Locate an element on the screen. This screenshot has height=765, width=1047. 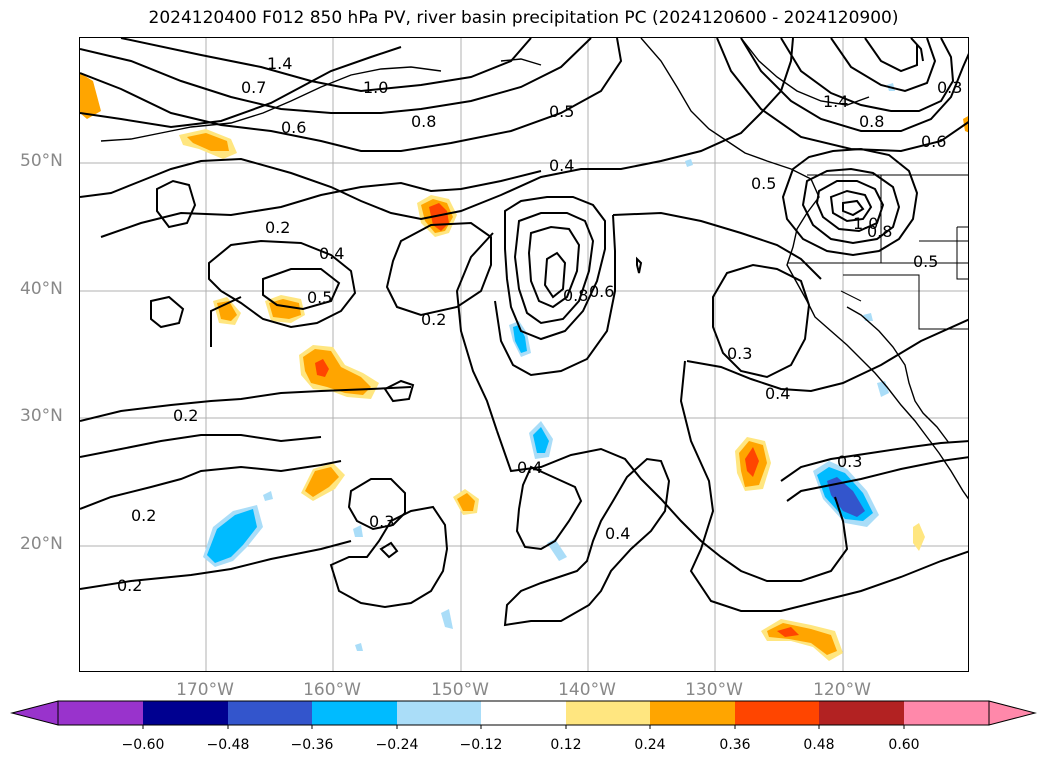
lon-label-130w: 130°W is located at coordinates (714, 690).